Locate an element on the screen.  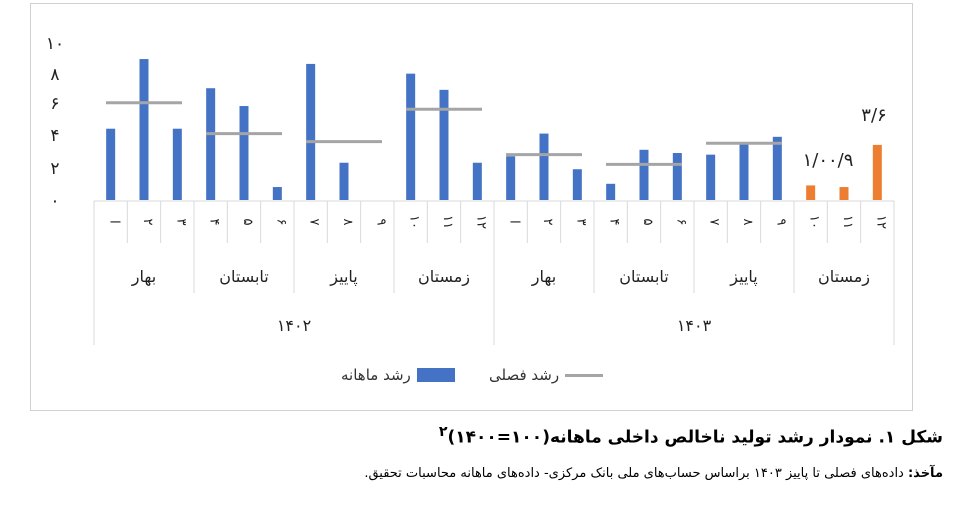
legend-monthly: رشد ماهانه is located at coordinates (398, 375).